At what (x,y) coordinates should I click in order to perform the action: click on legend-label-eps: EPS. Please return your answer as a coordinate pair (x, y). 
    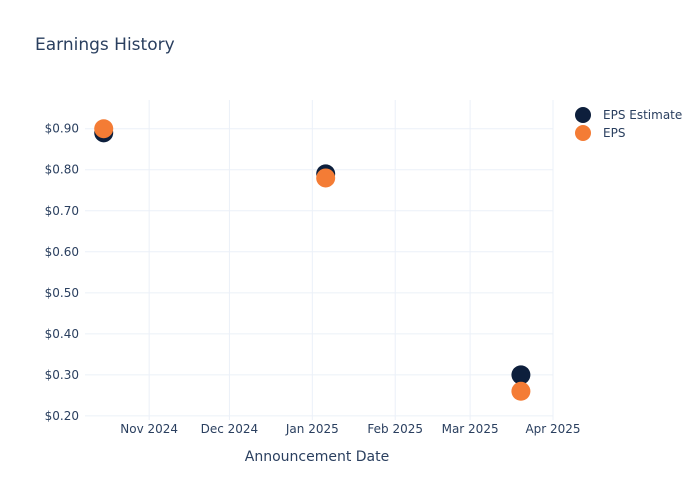
    Looking at the image, I should click on (614, 133).